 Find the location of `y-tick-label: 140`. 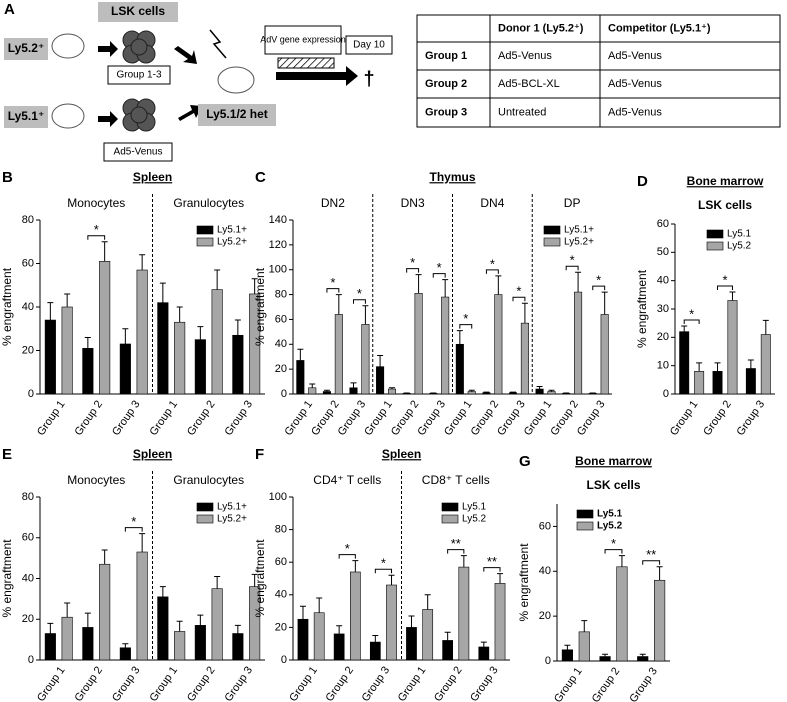

y-tick-label: 140 is located at coordinates (278, 220).